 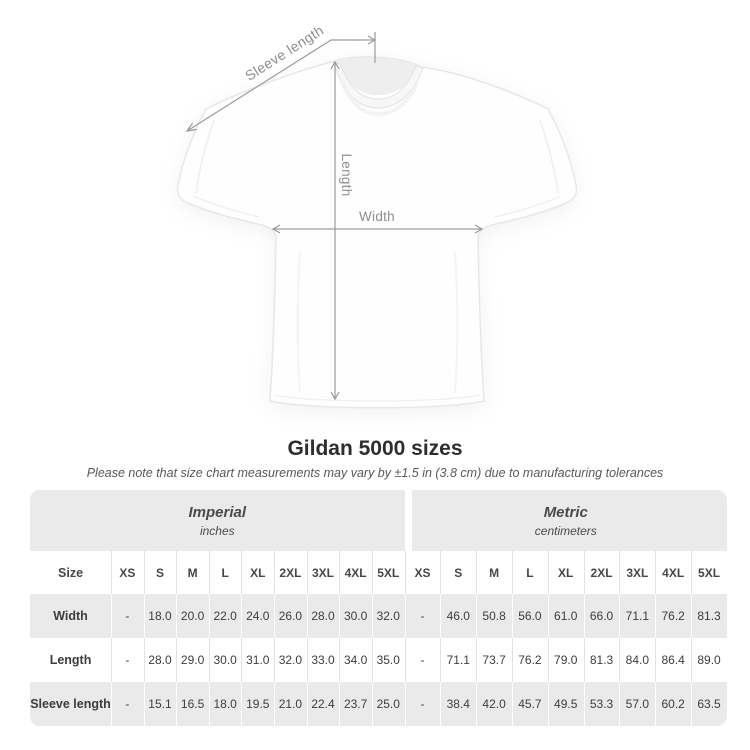 I want to click on collar-shadow, so click(x=379, y=98).